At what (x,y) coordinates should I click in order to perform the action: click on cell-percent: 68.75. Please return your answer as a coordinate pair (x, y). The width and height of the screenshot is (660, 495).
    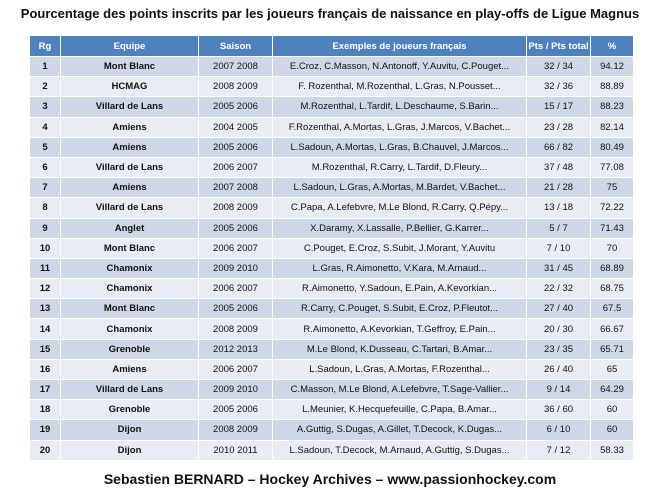
    Looking at the image, I should click on (612, 289).